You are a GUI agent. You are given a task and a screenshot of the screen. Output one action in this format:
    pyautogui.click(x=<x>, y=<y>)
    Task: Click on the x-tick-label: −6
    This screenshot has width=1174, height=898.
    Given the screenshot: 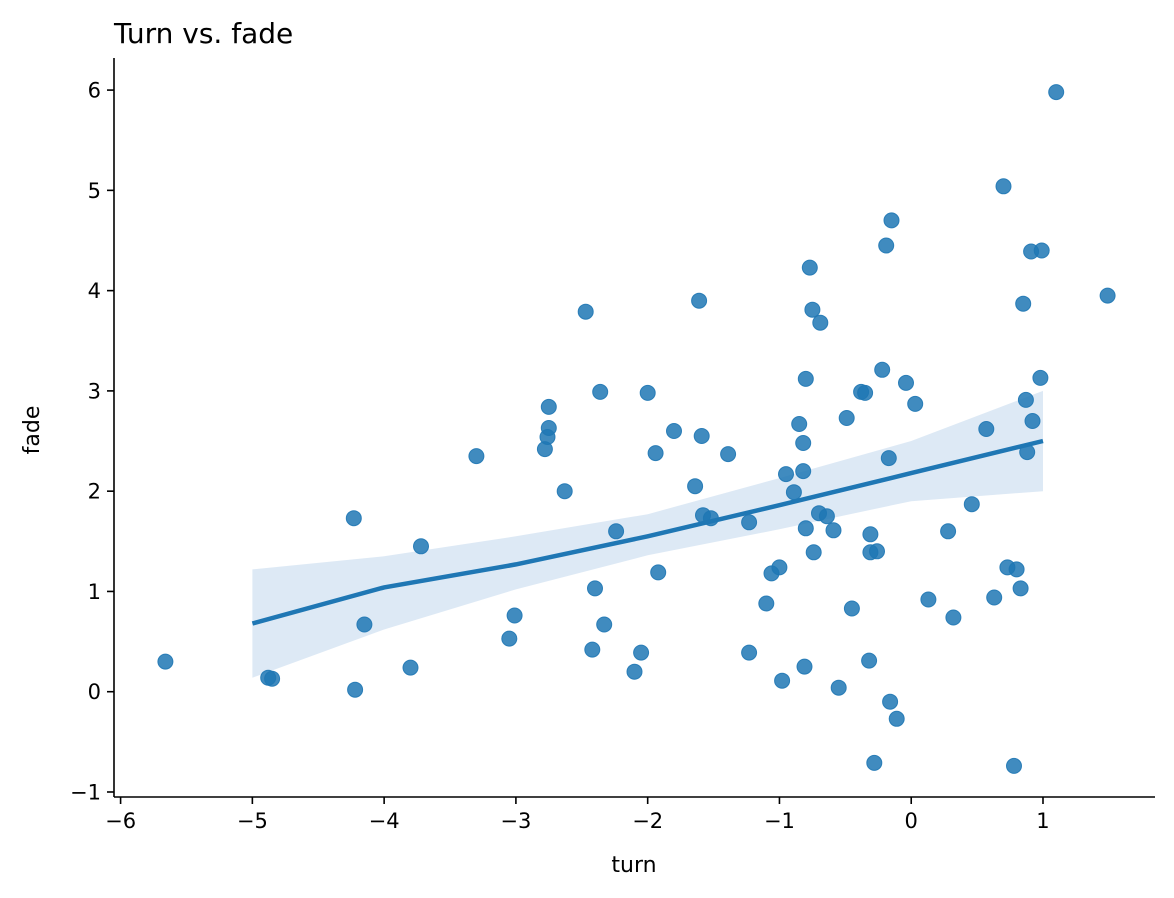 What is the action you would take?
    pyautogui.click(x=120, y=821)
    